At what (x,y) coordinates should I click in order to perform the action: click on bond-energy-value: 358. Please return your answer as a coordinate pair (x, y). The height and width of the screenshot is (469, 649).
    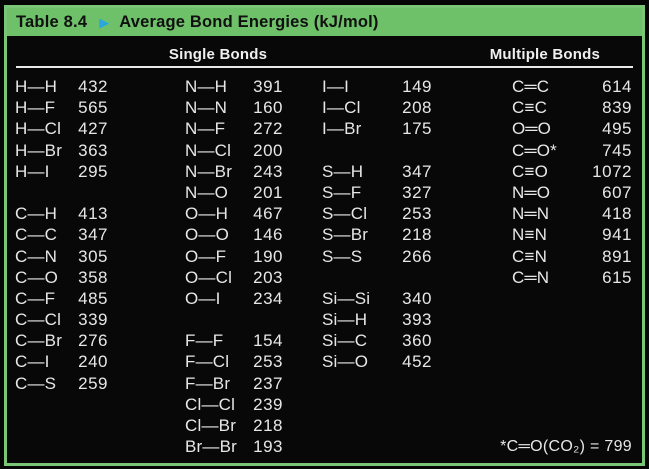
    Looking at the image, I should click on (93, 277).